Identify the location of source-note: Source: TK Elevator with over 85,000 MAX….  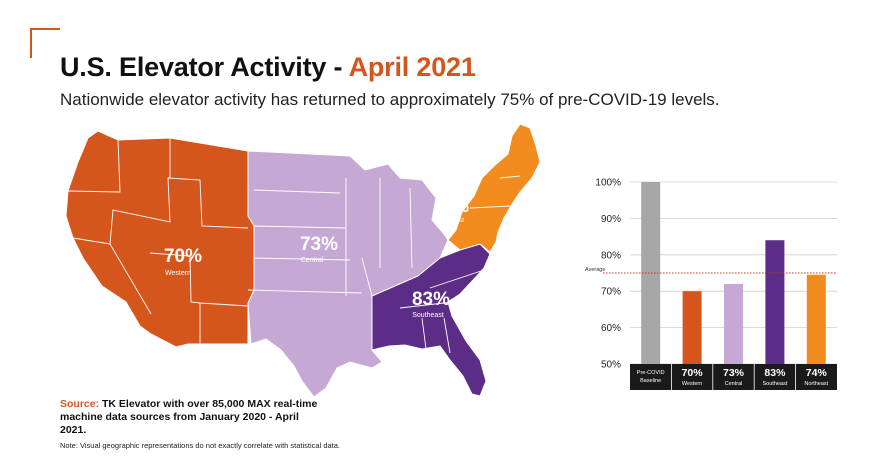
(190, 417).